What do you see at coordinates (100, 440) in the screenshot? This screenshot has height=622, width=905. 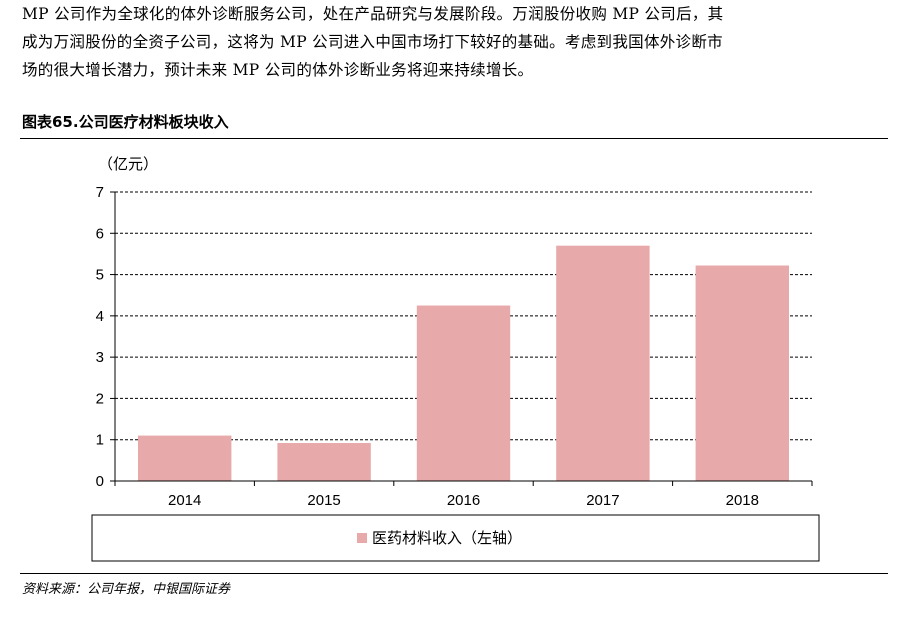 I see `y-tick-label: 1` at bounding box center [100, 440].